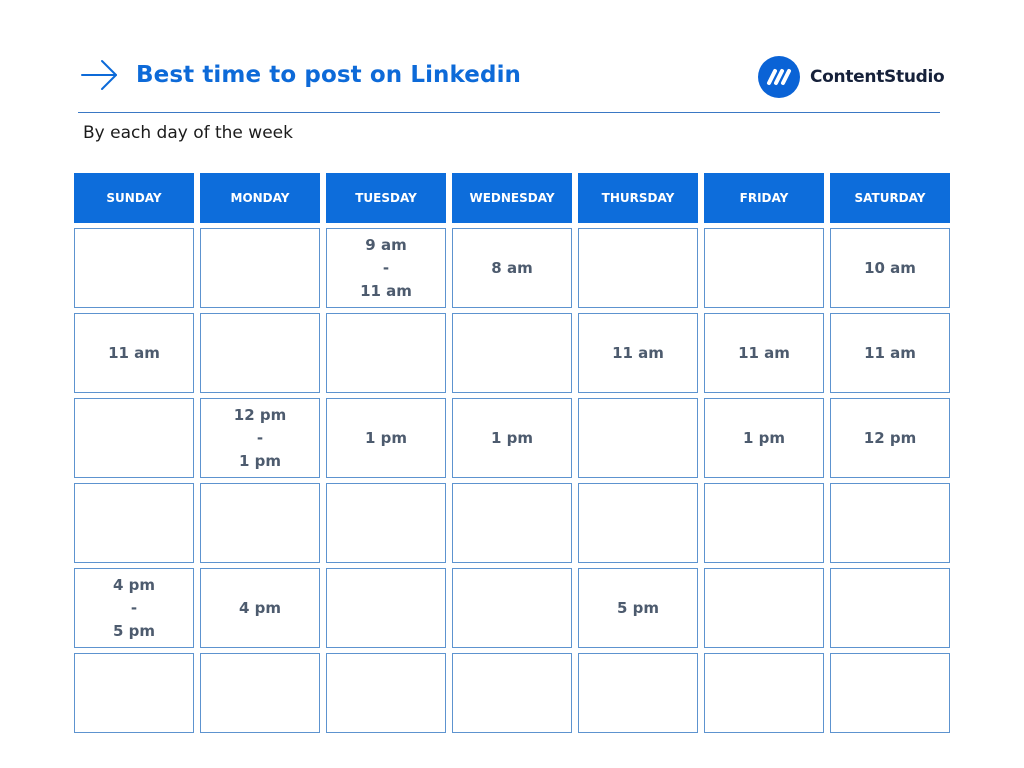 The height and width of the screenshot is (768, 1024). Describe the element at coordinates (890, 268) in the screenshot. I see `time-cell: 10 am` at that location.